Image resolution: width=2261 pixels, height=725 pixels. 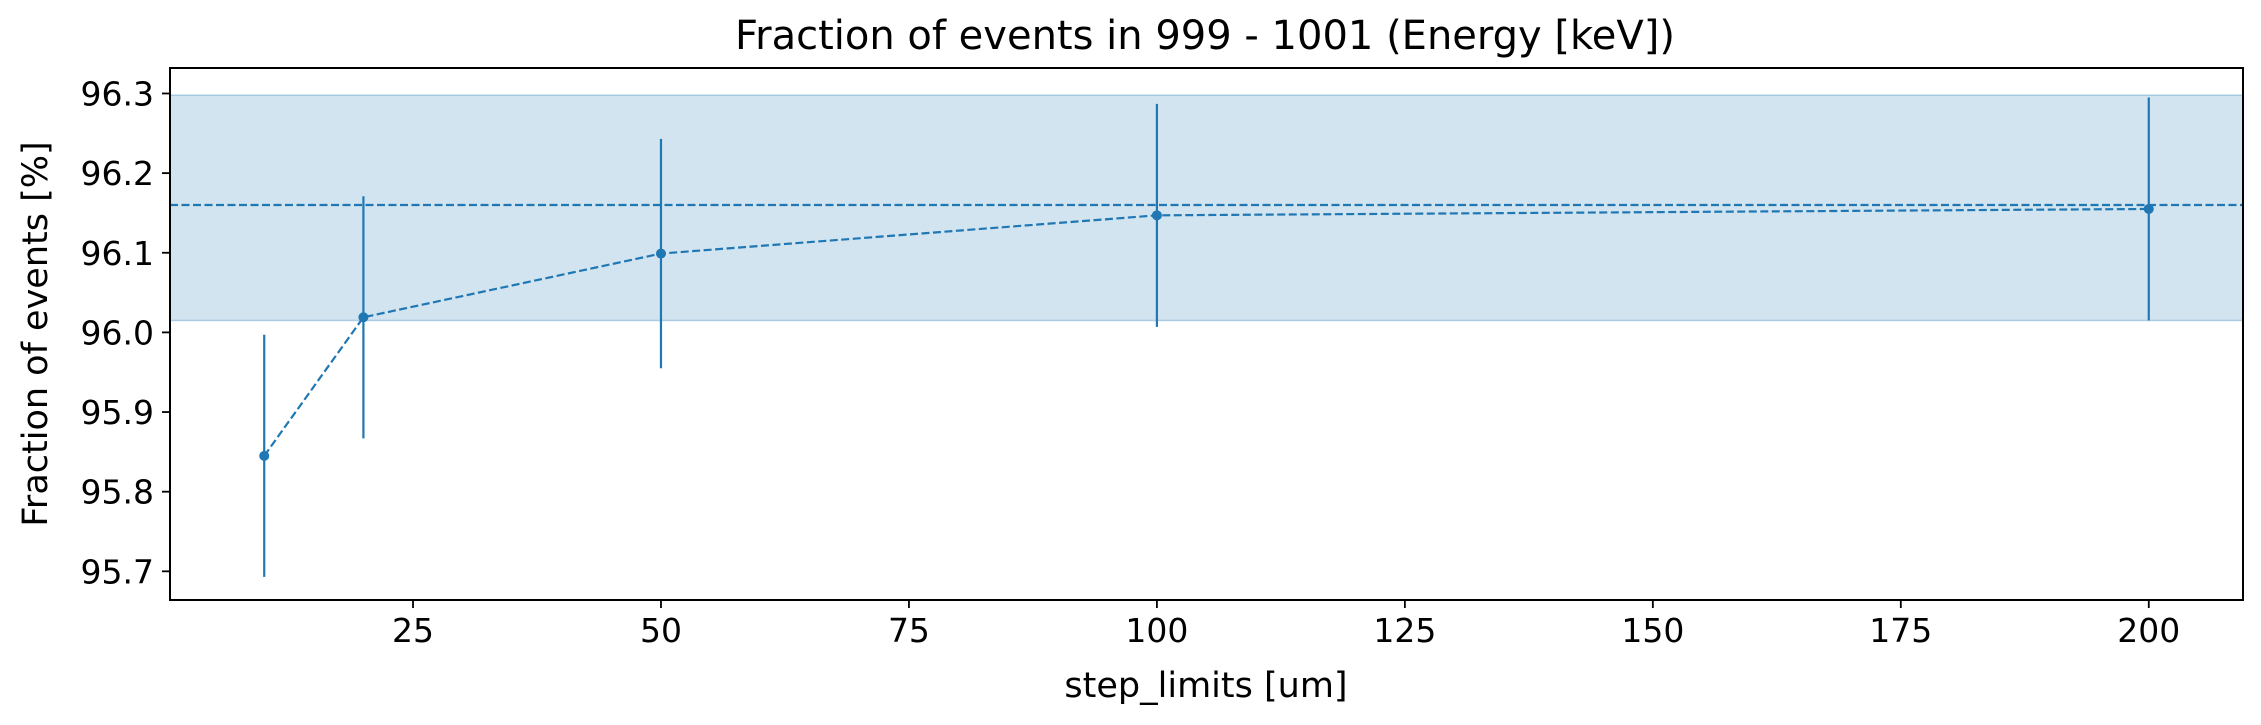 What do you see at coordinates (36, 333) in the screenshot?
I see `y-axis-label: Fraction of events [%]` at bounding box center [36, 333].